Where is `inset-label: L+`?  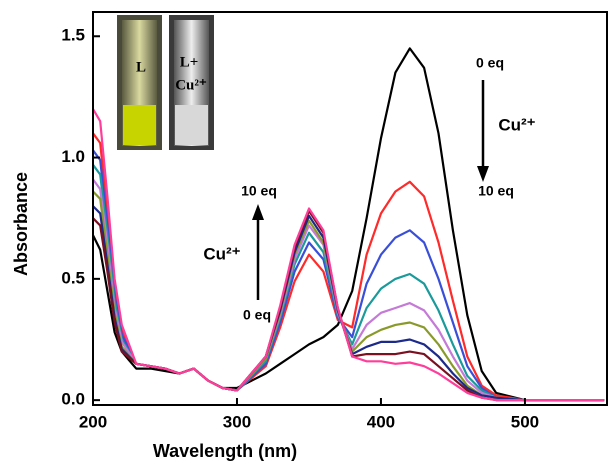
inset-label: L+ is located at coordinates (189, 62).